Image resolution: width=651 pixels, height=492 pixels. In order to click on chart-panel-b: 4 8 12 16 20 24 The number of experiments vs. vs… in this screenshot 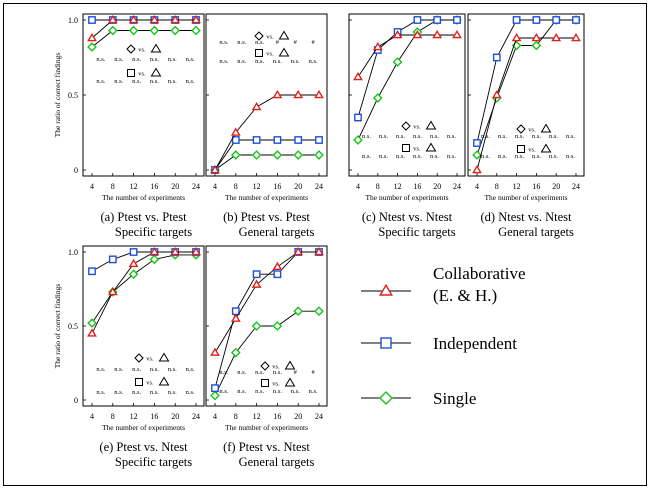, I will do `click(266, 126)`.